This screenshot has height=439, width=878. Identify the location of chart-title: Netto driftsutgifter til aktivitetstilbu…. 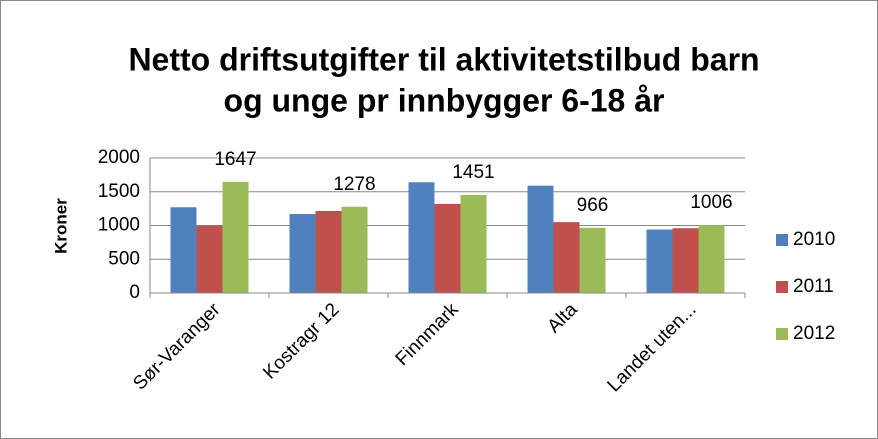
(443, 59).